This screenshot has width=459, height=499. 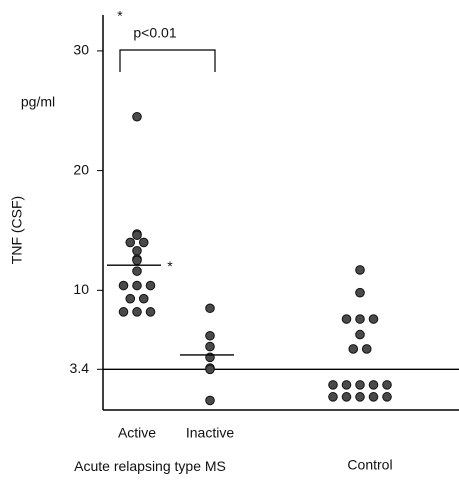 What do you see at coordinates (150, 466) in the screenshot?
I see `group-caption: Acute relapsing type MS` at bounding box center [150, 466].